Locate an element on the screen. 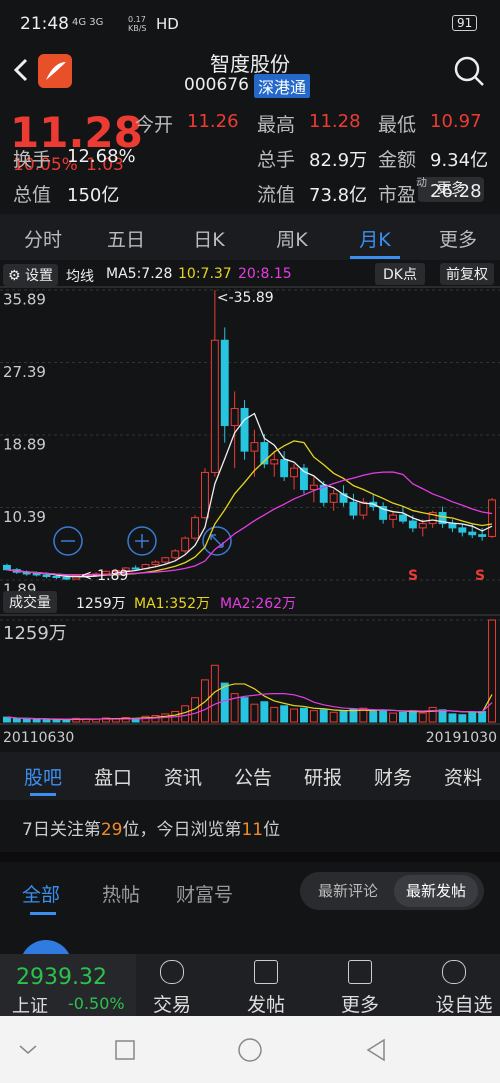 The image size is (500, 1083). change-pct: 10.05% is located at coordinates (45, 165).